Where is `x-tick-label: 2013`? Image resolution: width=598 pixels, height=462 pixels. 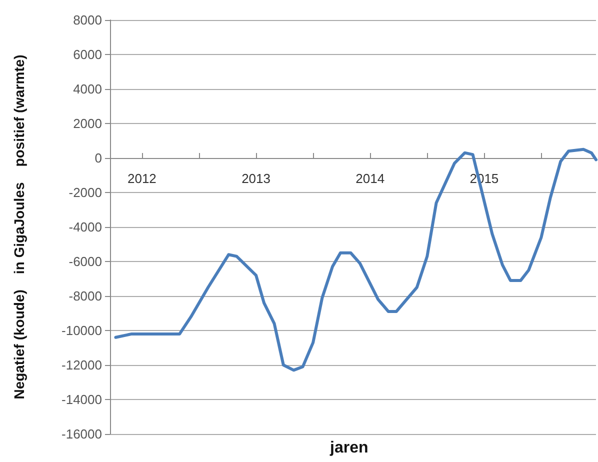
x-tick-label: 2013 is located at coordinates (256, 178).